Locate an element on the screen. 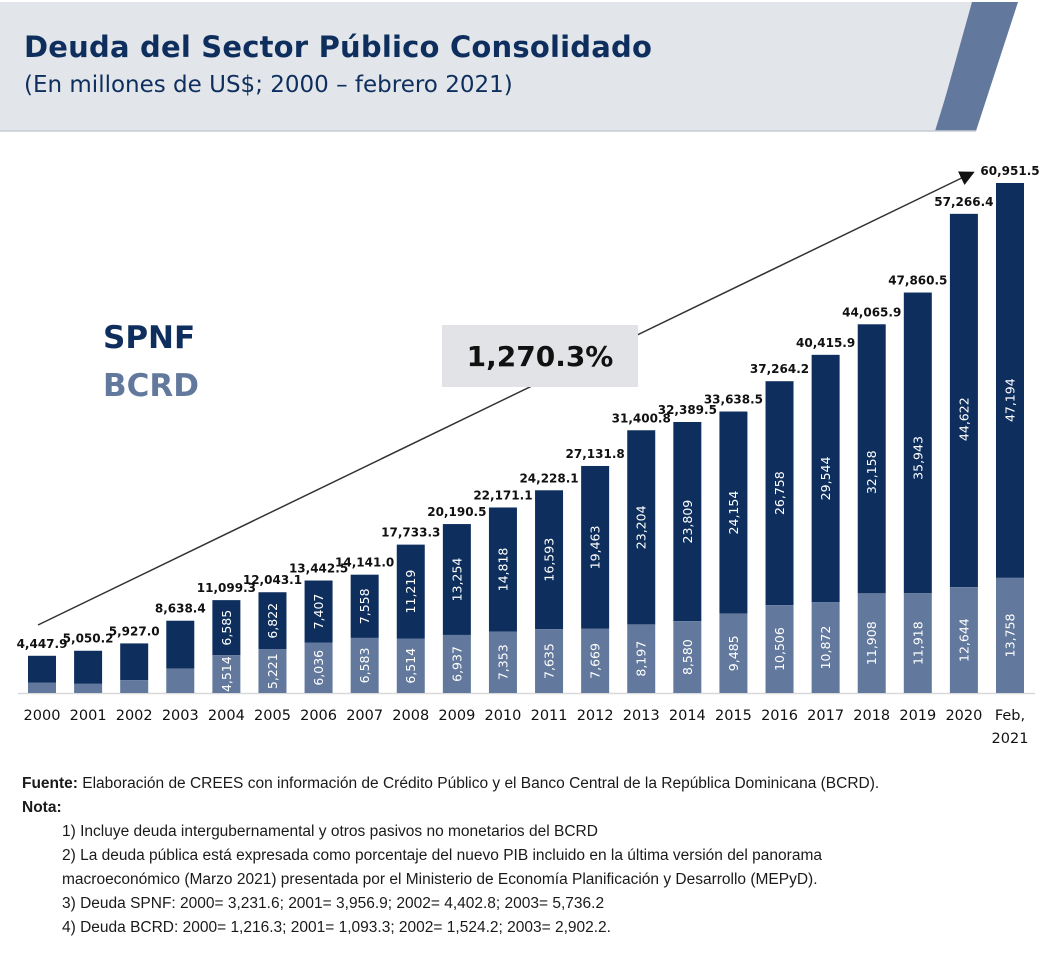  x-tick-label: 2006 is located at coordinates (318, 716).